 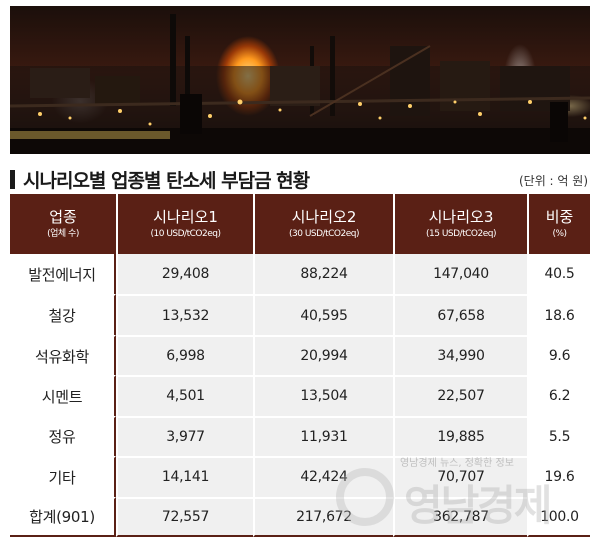 I want to click on table-row: 석유화학 6,998 20,994 34,990 9.6, so click(x=300, y=355).